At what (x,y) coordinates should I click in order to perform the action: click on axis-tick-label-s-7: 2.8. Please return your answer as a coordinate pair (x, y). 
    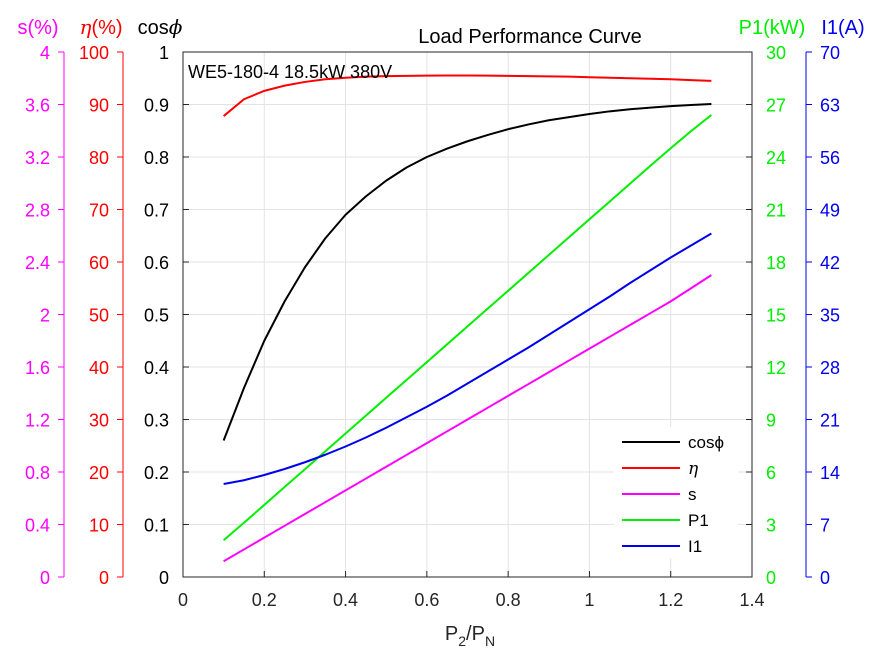
    Looking at the image, I should click on (37, 211).